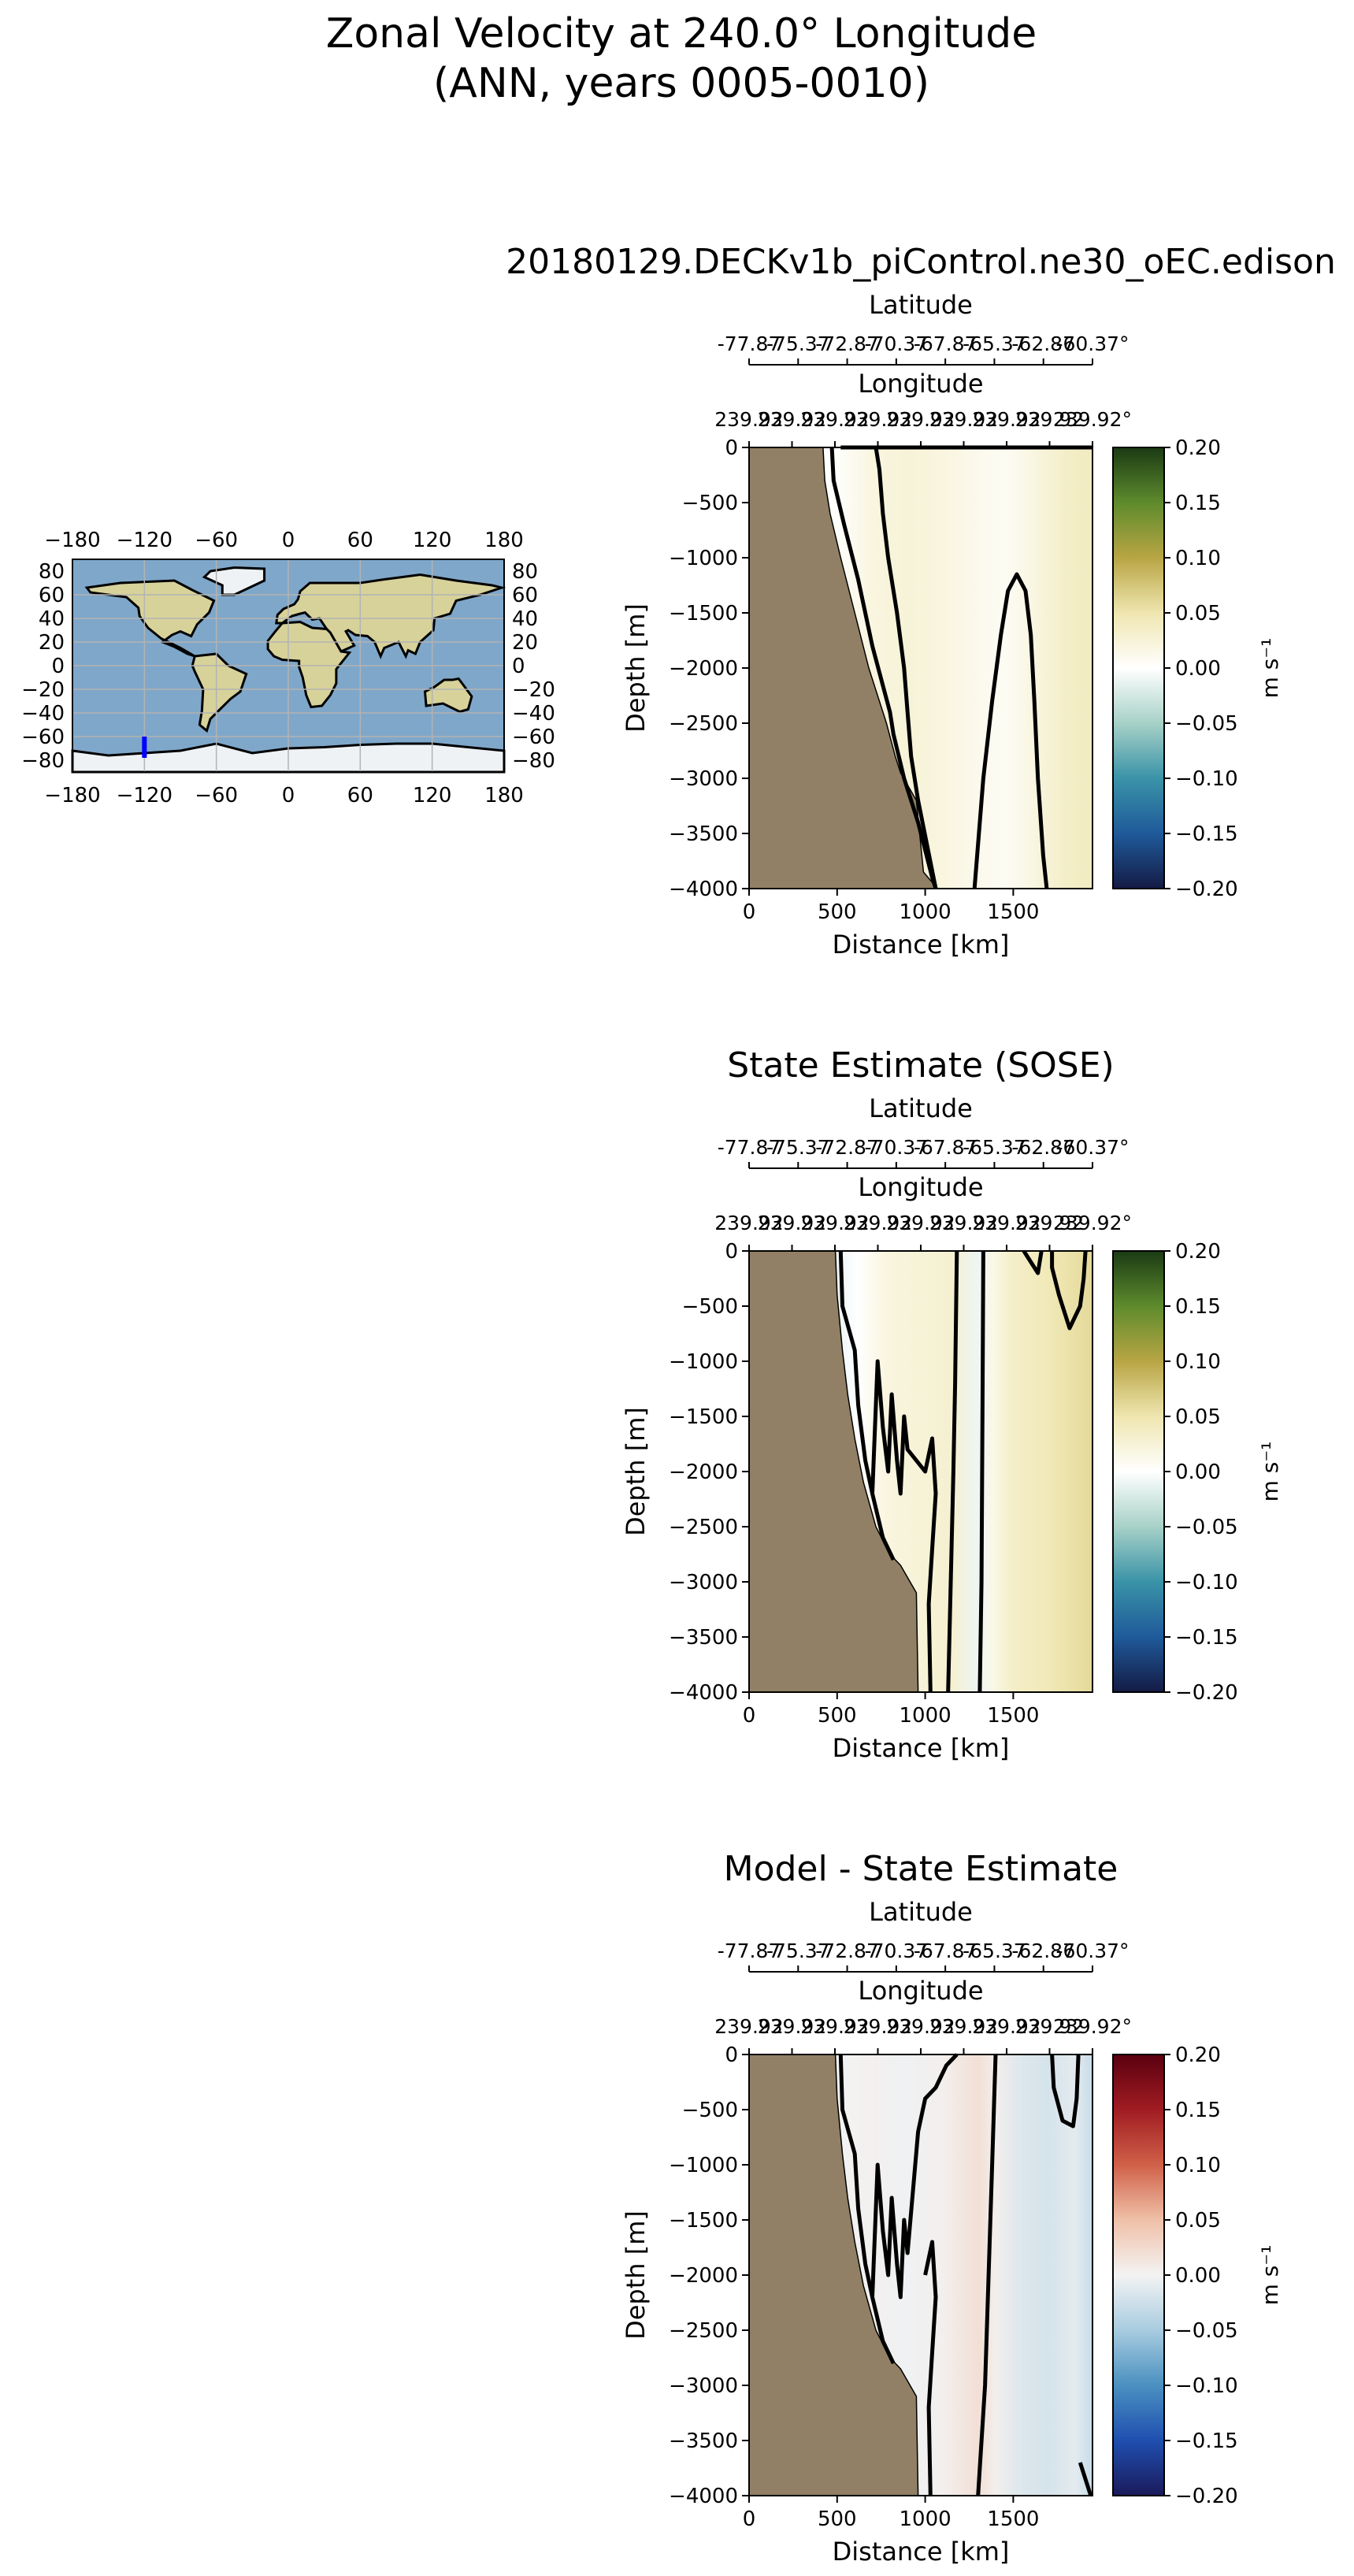  What do you see at coordinates (1198, 2221) in the screenshot?
I see `colorbar-tick-label: 0.05` at bounding box center [1198, 2221].